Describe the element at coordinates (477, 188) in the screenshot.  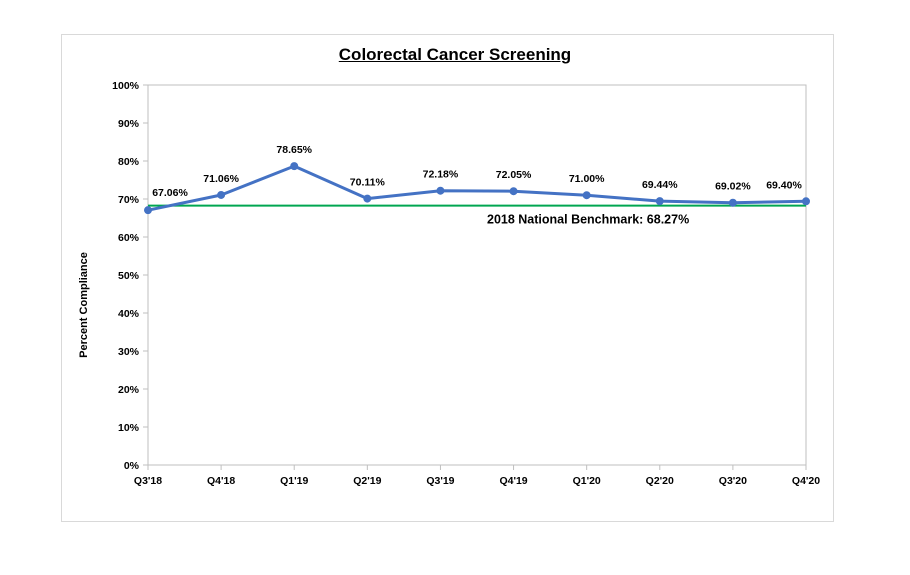
I see `series-line` at that location.